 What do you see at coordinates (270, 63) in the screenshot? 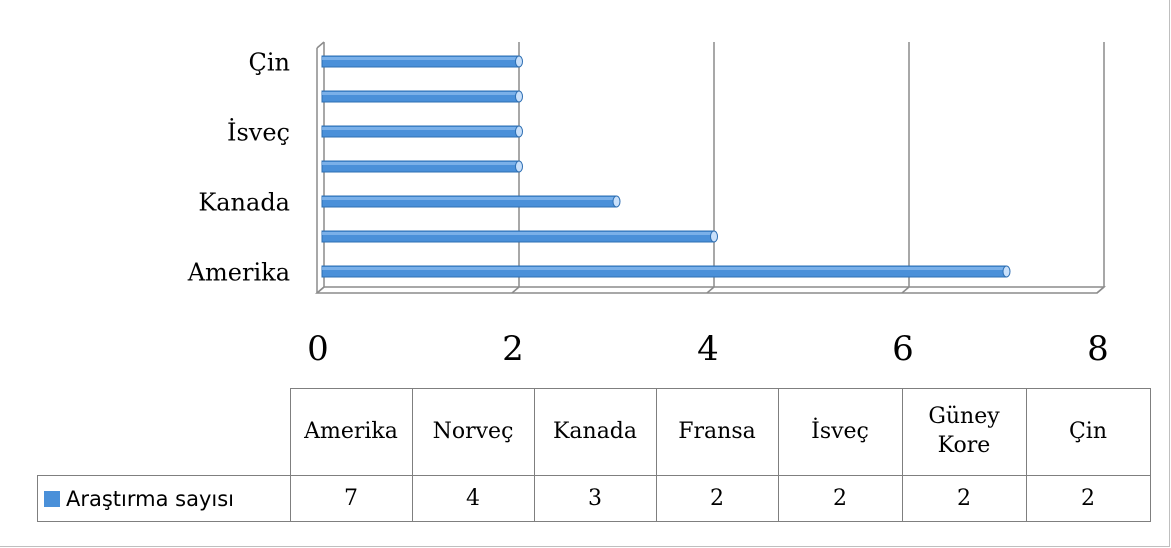
I see `category-label: Çin` at bounding box center [270, 63].